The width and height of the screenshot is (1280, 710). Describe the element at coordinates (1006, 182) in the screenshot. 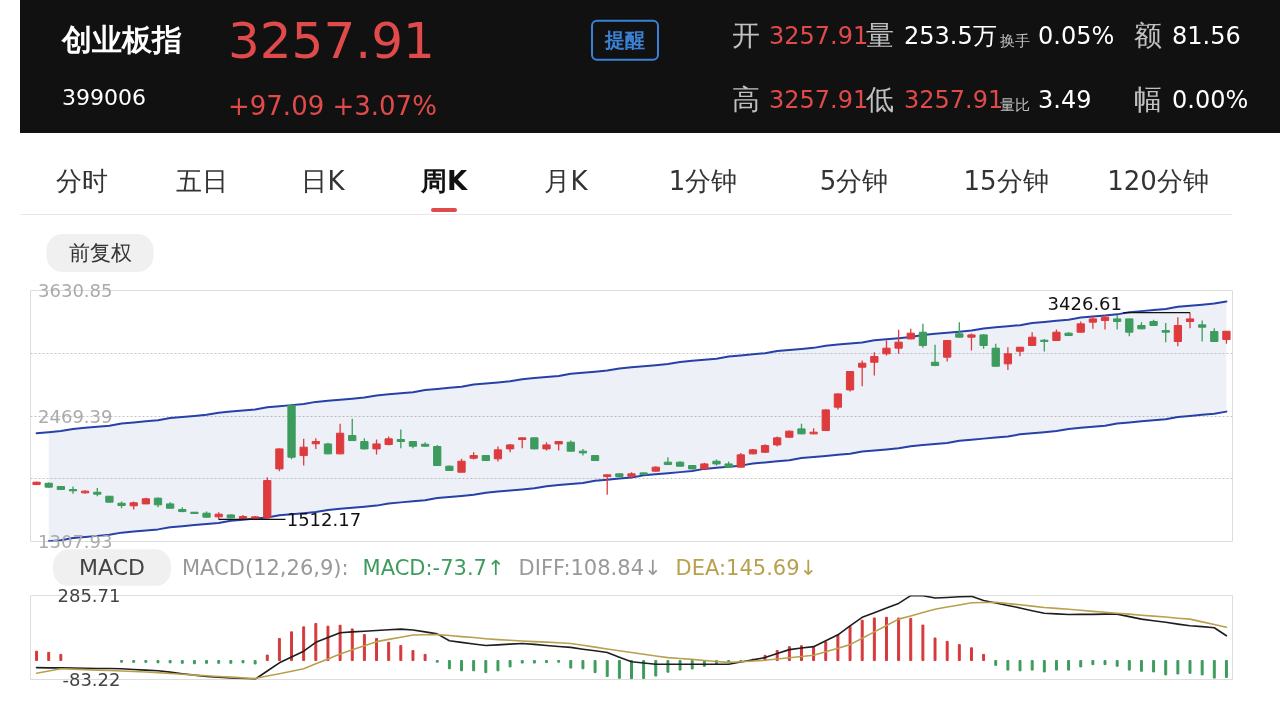

I see `text: 15分钟` at that location.